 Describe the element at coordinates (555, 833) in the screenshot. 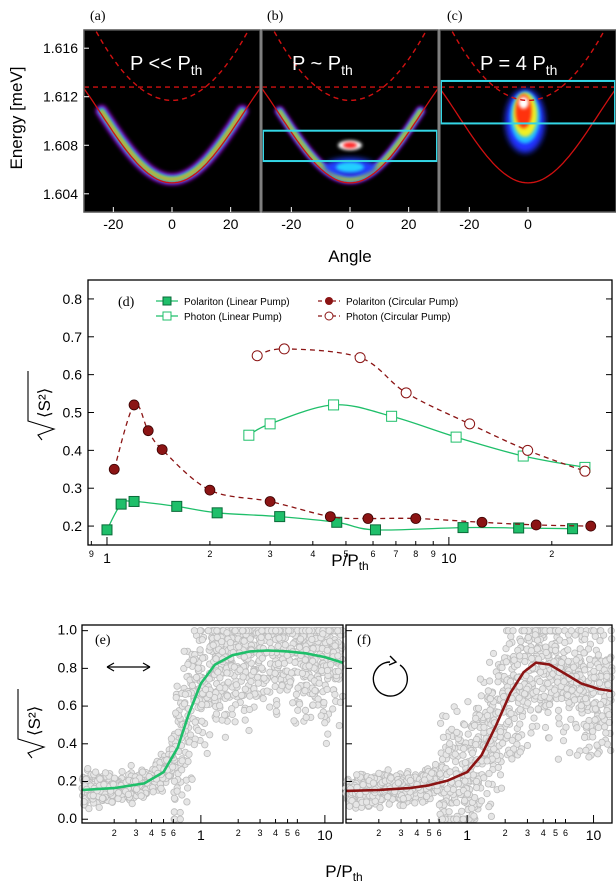

I see `pf-xtick-minor-8: 5` at that location.